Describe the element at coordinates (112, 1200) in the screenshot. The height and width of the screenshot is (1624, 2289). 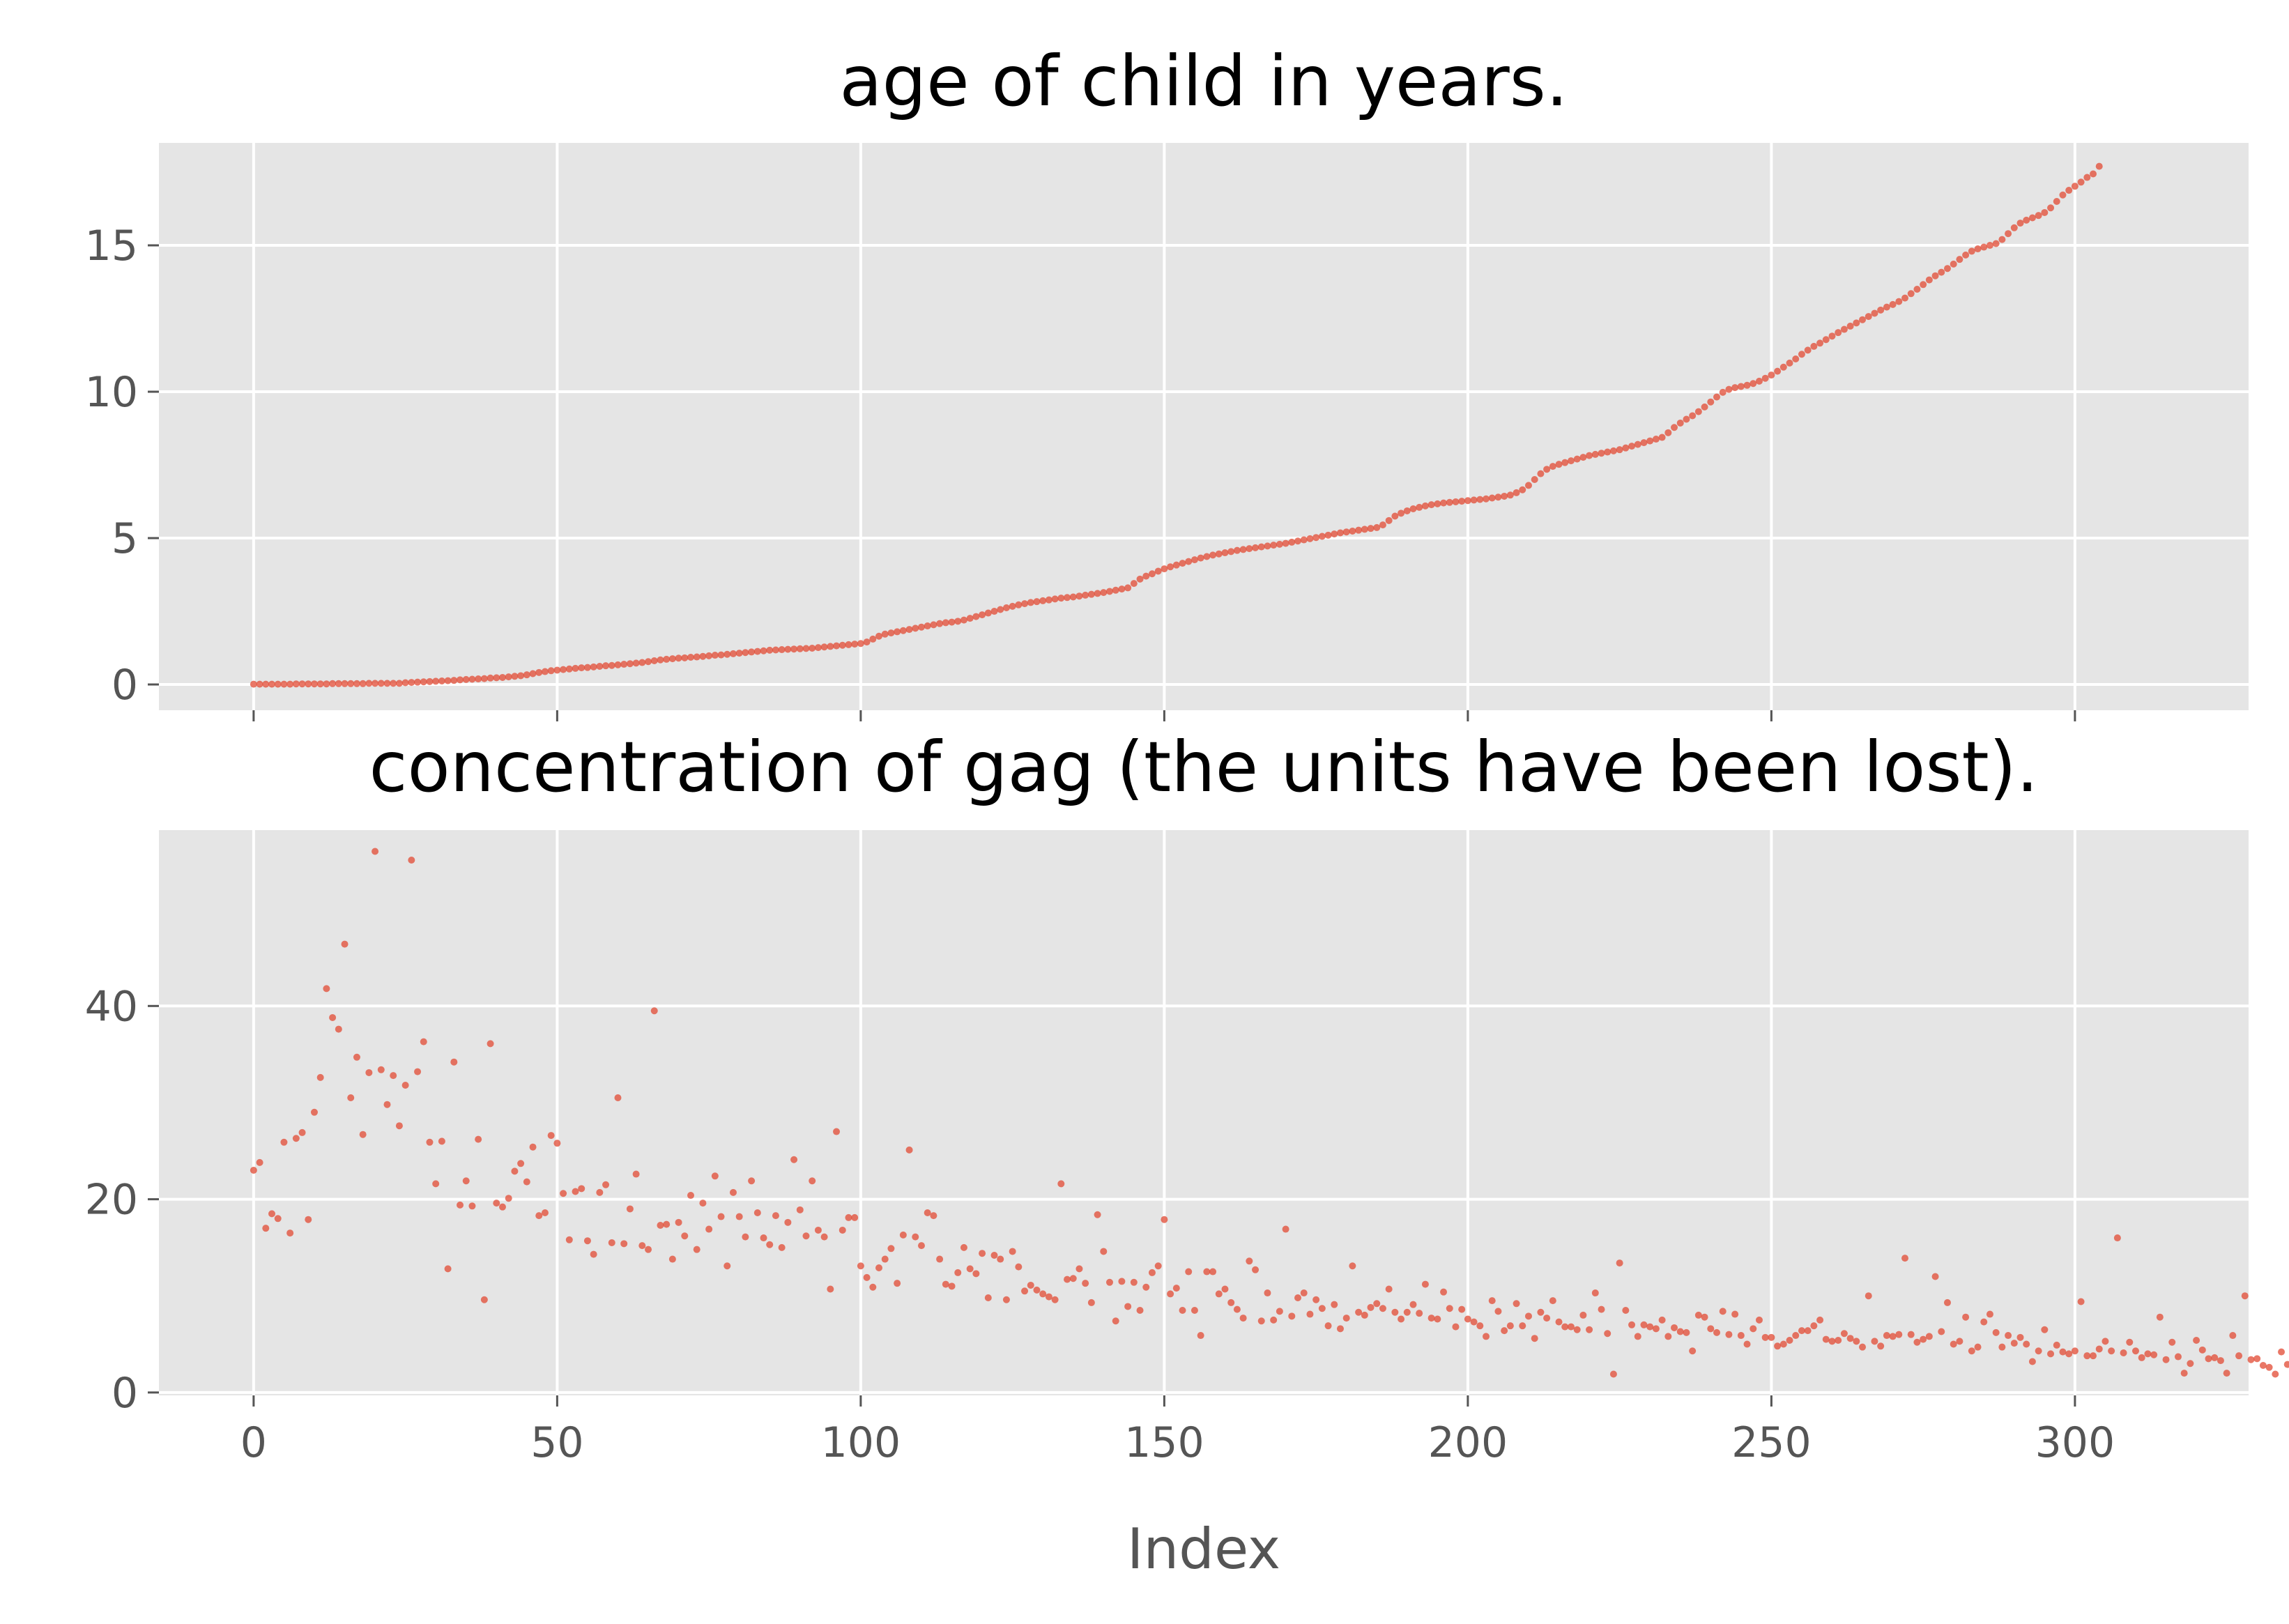
I see `gag-y-tick-label: 20` at that location.